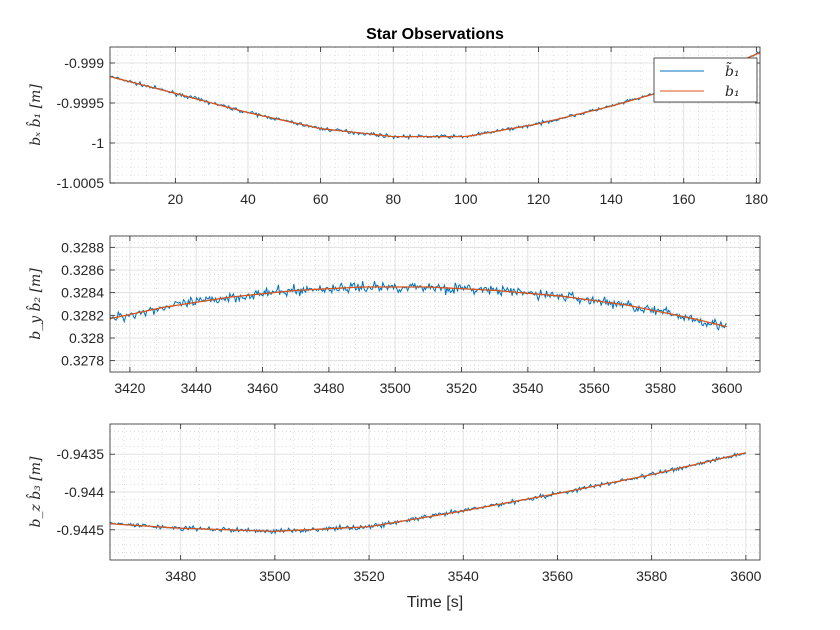 The image size is (840, 630). What do you see at coordinates (82, 361) in the screenshot?
I see `y-tick-label: 0.3278` at bounding box center [82, 361].